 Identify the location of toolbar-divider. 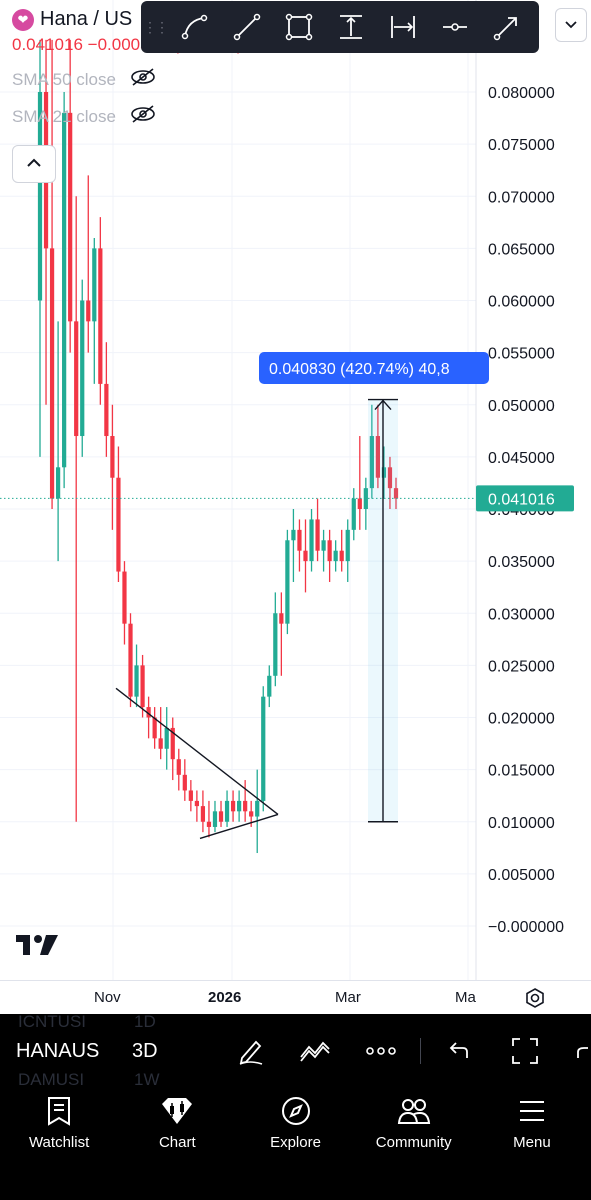
(420, 1051).